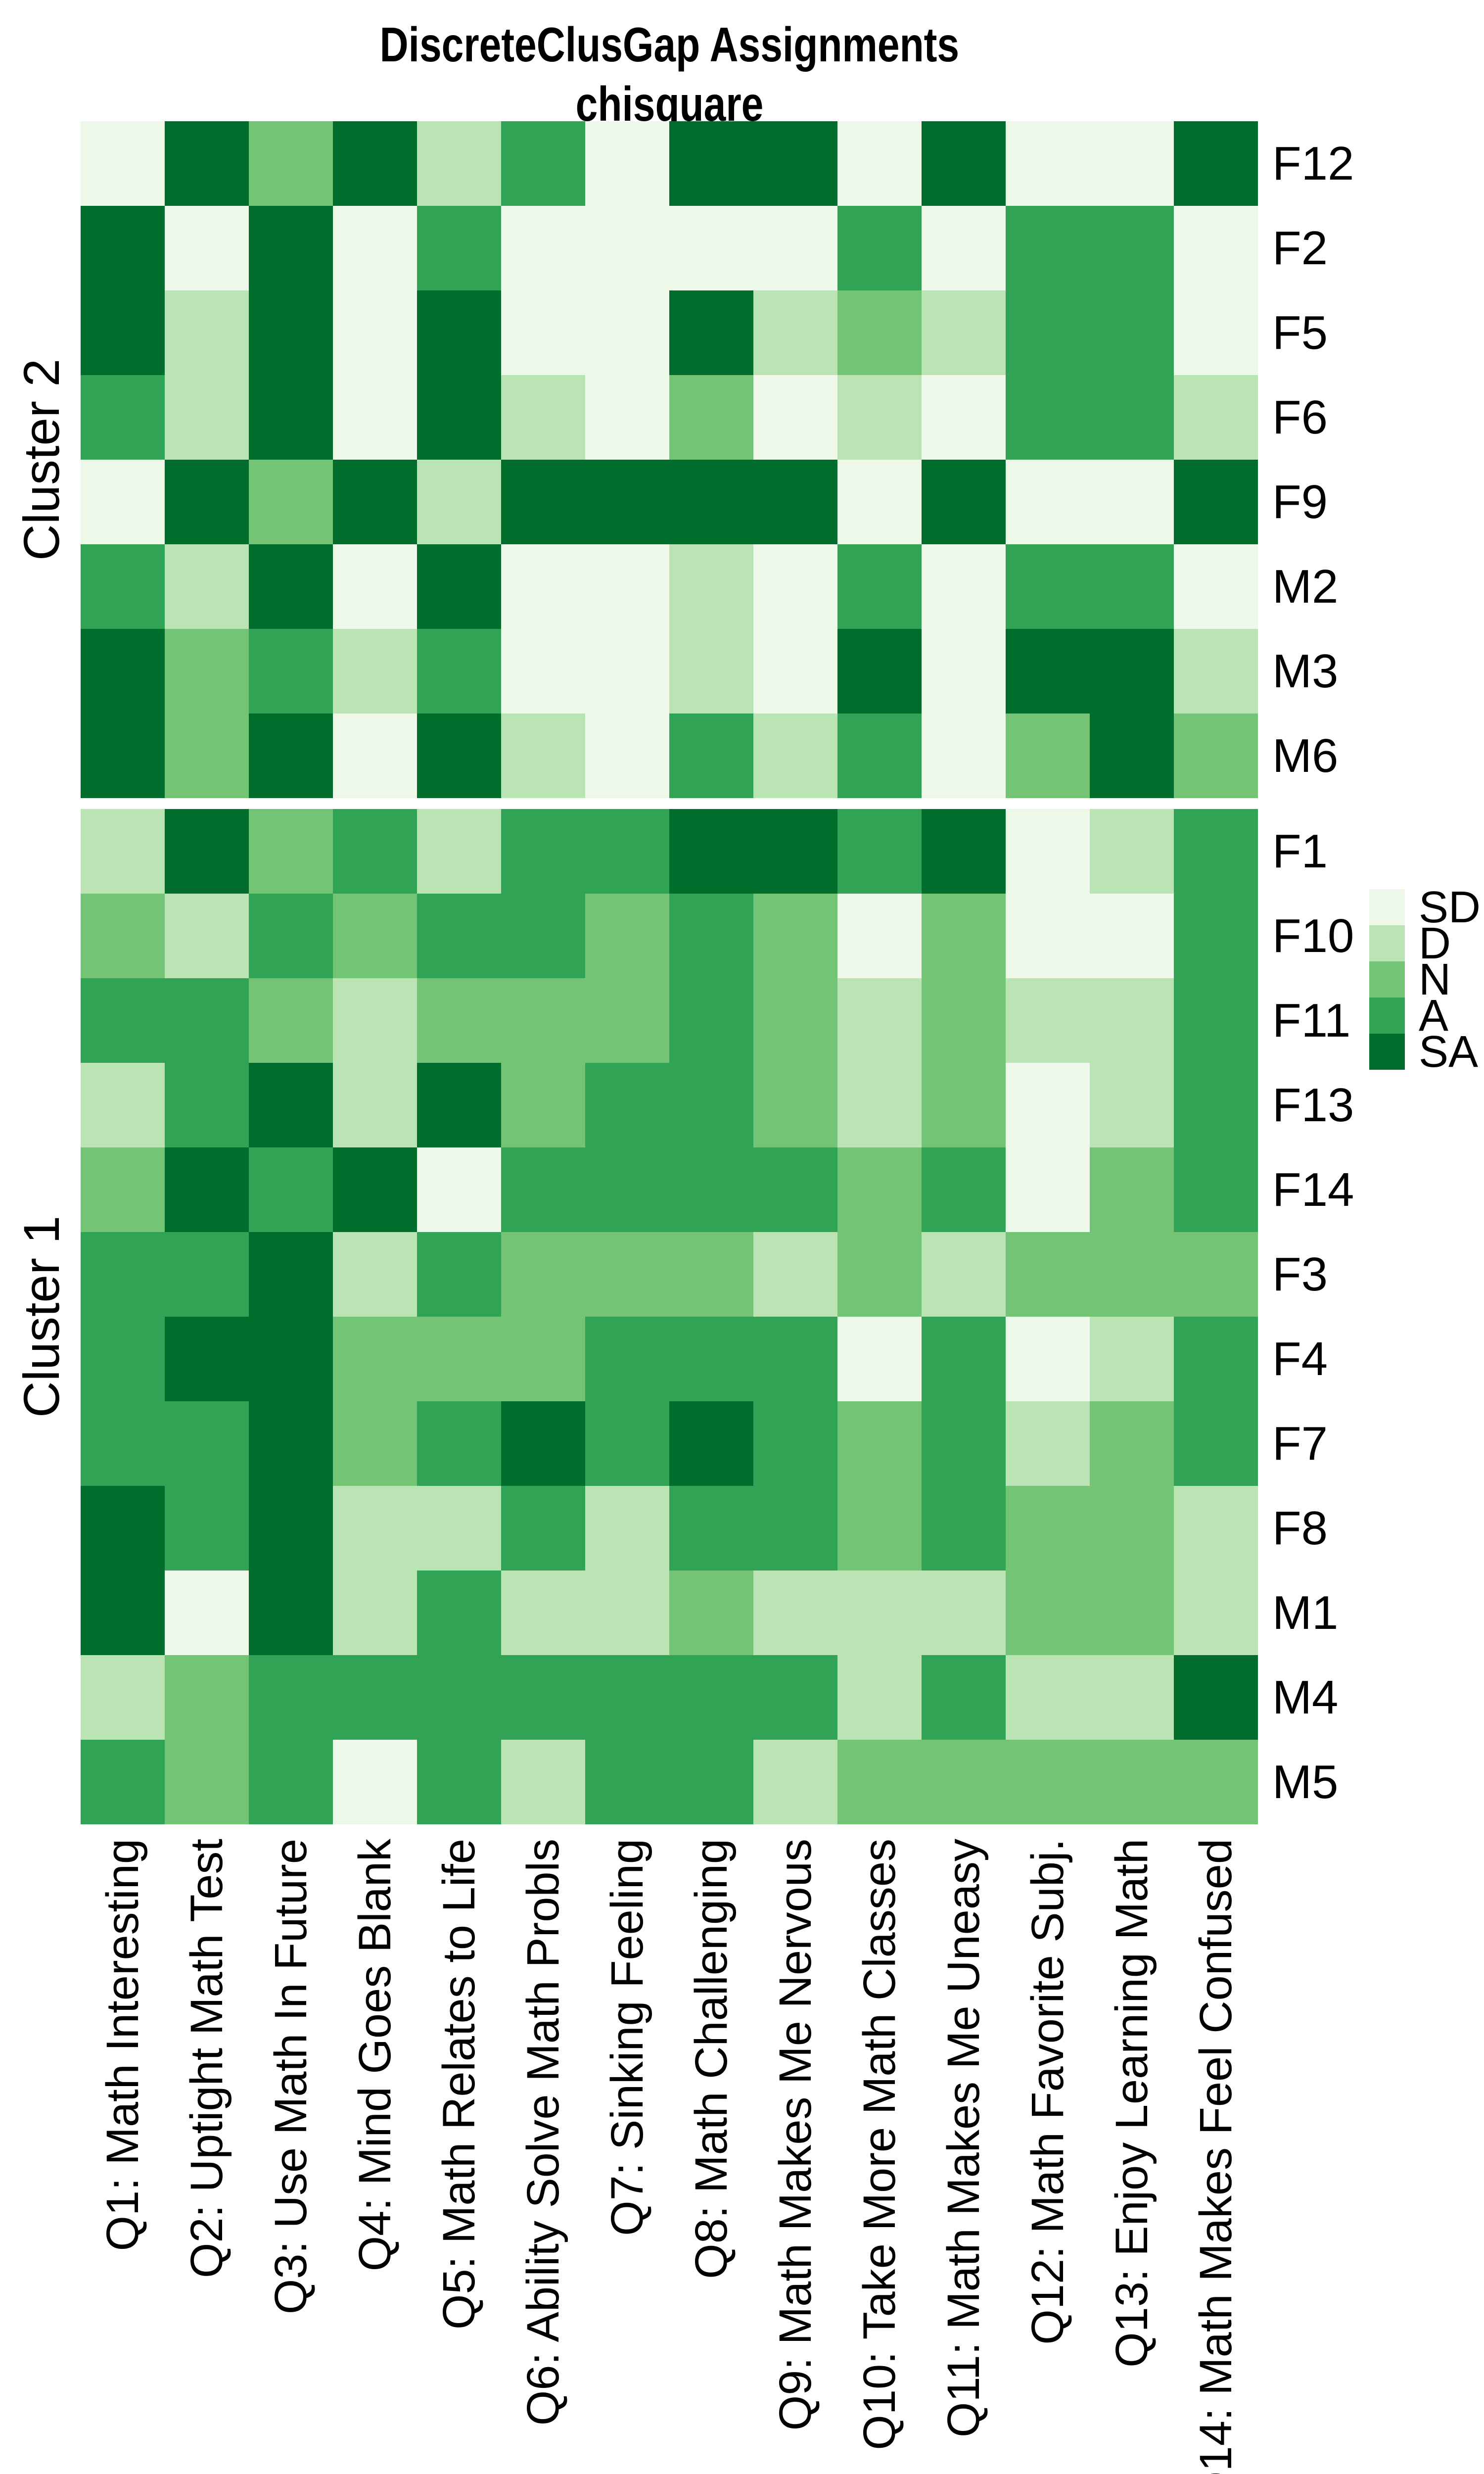 The width and height of the screenshot is (1484, 2474). Describe the element at coordinates (291, 1613) in the screenshot. I see `heatmap-cell-M1-col3` at that location.